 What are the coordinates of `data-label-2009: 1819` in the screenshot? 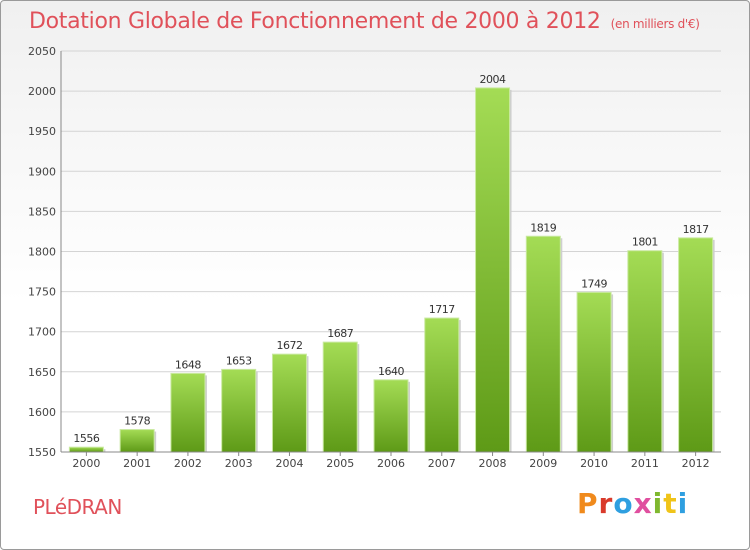 It's located at (543, 227).